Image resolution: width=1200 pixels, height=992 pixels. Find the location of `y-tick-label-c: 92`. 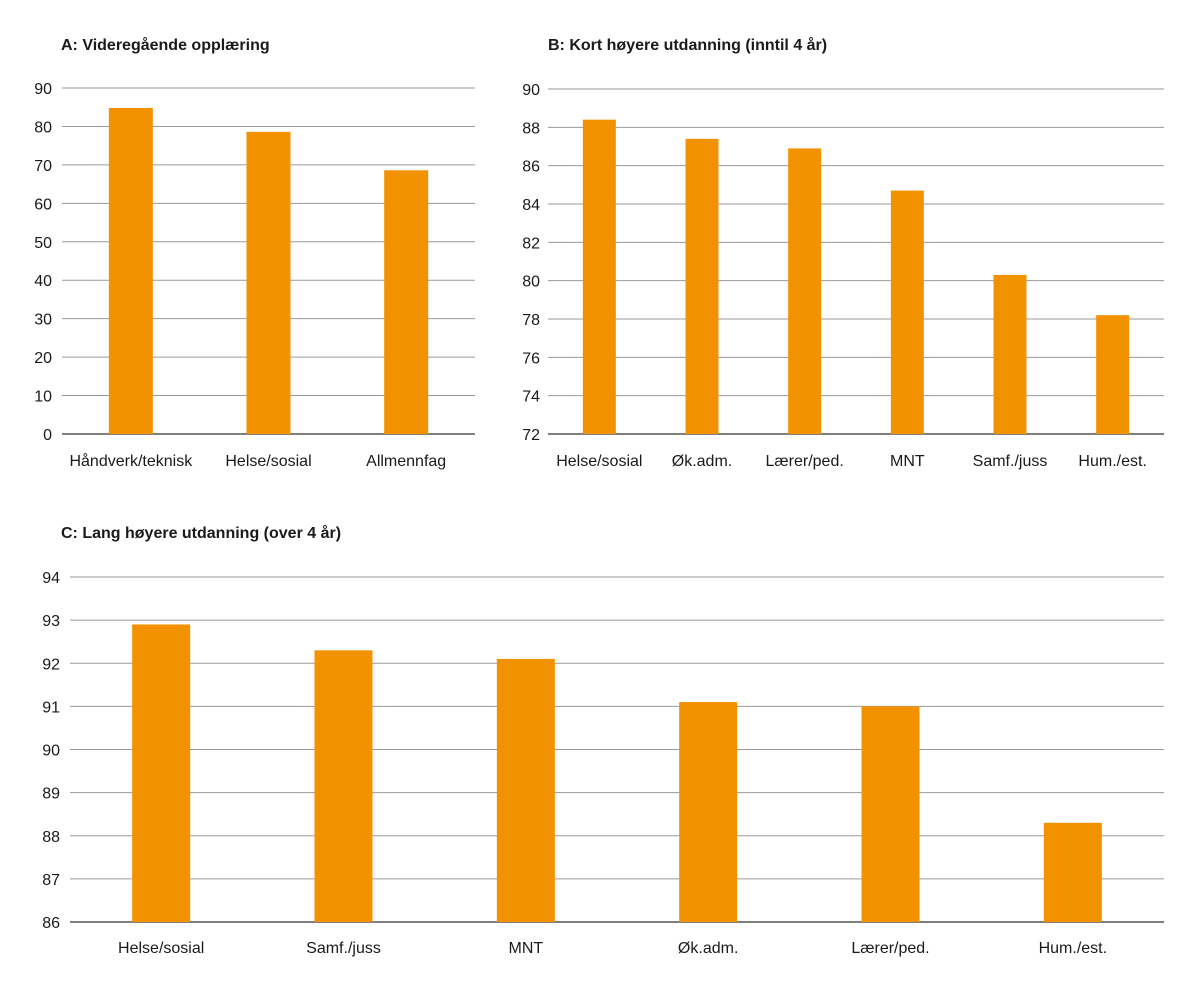

y-tick-label-c: 92 is located at coordinates (51, 664).